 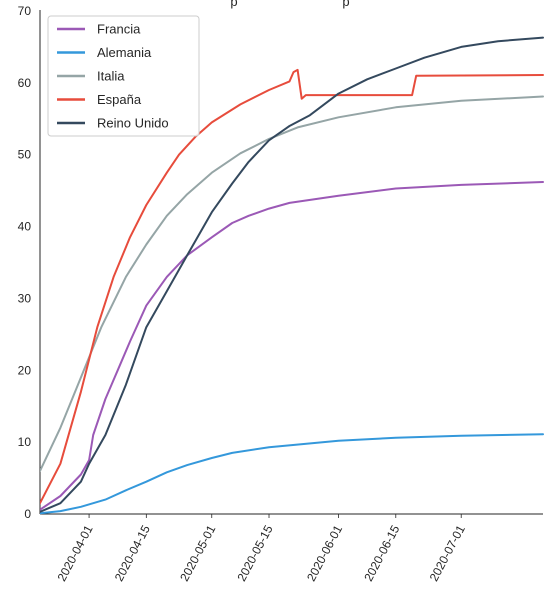 I want to click on y-tick-label: 0, so click(x=27, y=514).